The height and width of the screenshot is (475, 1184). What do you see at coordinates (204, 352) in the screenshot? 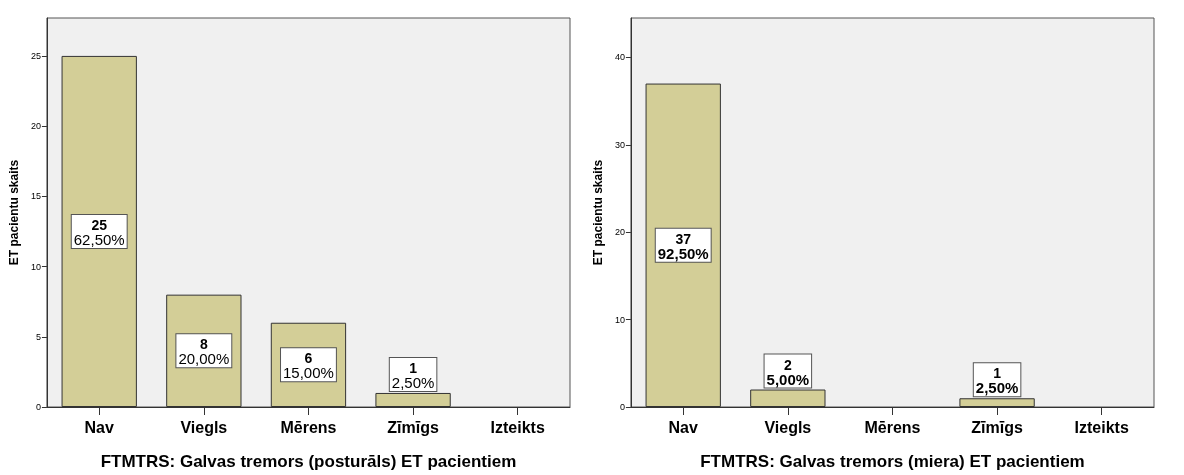
I see `data-label: 8 20,00%` at bounding box center [204, 352].